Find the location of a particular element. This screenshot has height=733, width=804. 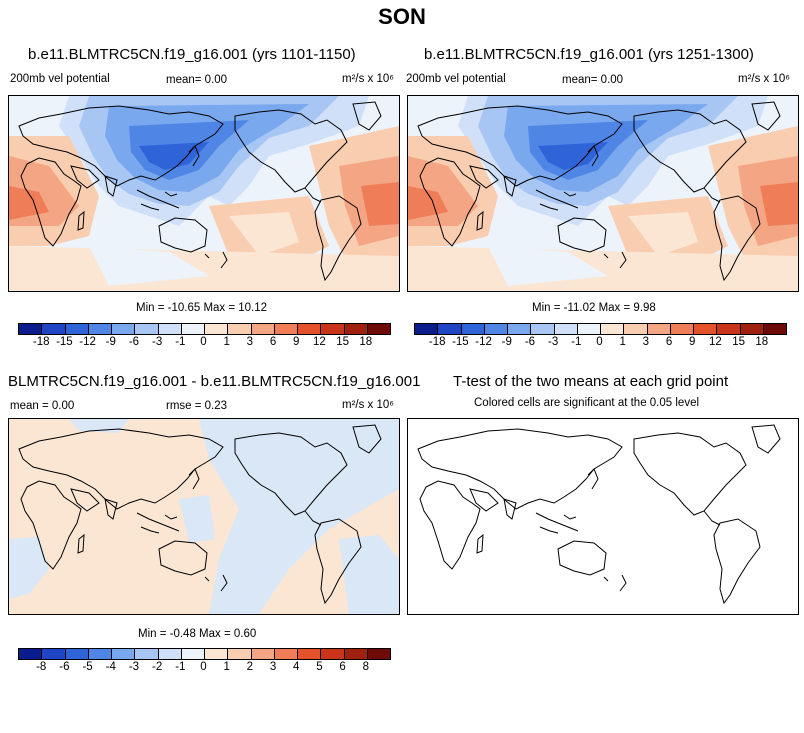

mean-label-top-right: mean= 0.00 is located at coordinates (593, 80).